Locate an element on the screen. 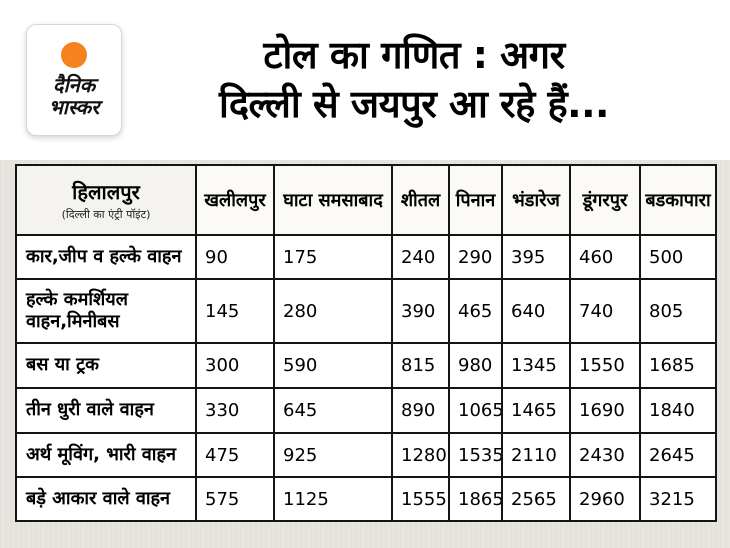 The height and width of the screenshot is (548, 730). row-label: बड़े आकार वाले वाहन is located at coordinates (106, 499).